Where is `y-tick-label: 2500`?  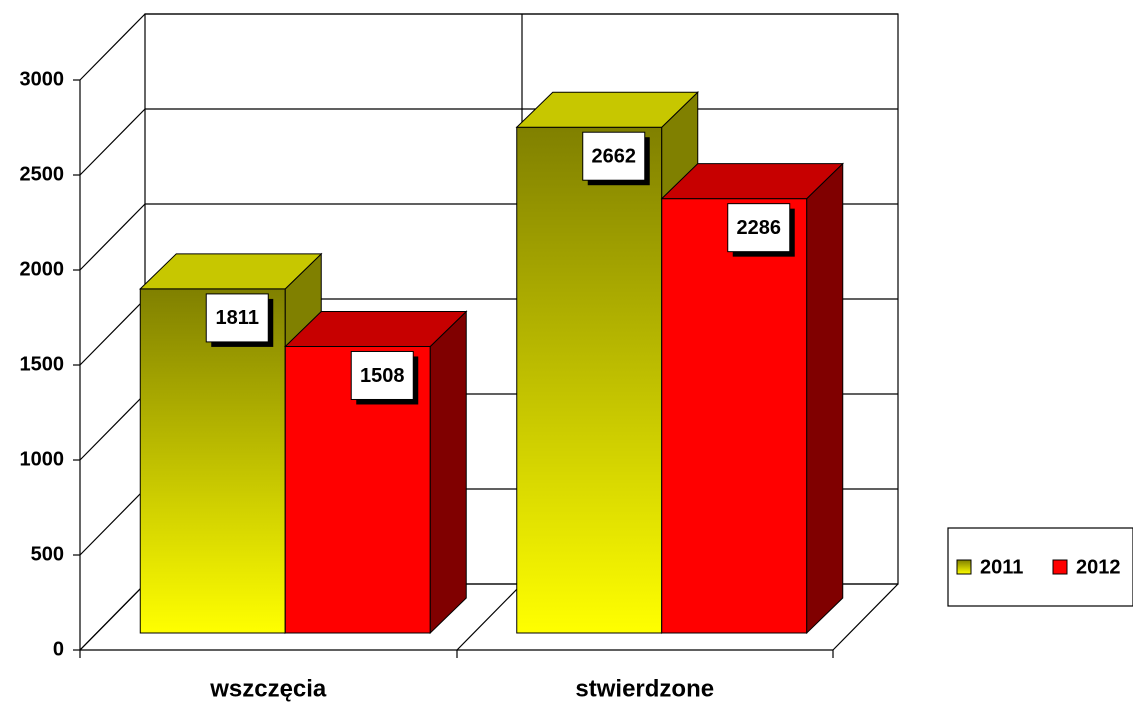 y-tick-label: 2500 is located at coordinates (42, 174).